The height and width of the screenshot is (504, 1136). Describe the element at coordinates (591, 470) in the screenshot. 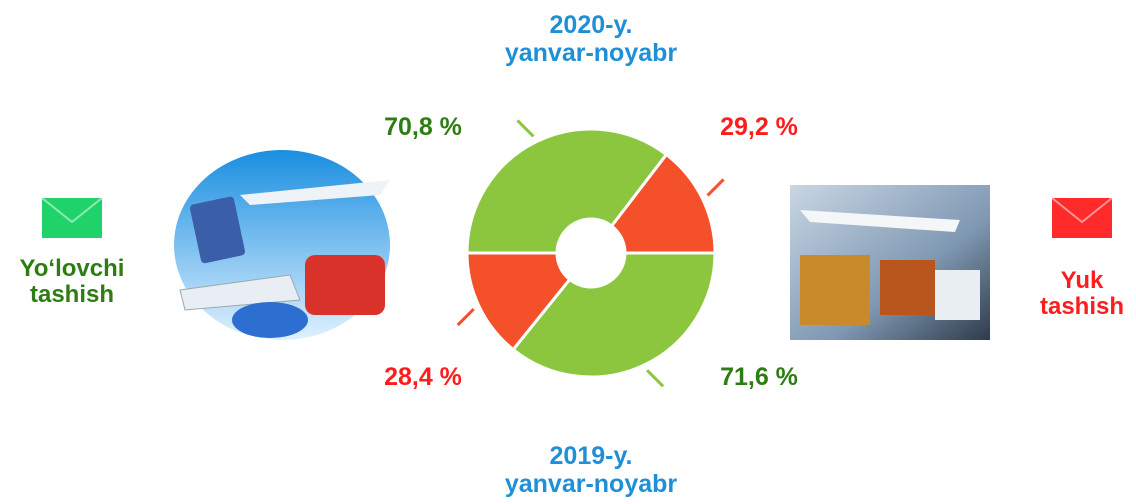

I see `series-title: 2019-y. yanvar-noyabr` at that location.